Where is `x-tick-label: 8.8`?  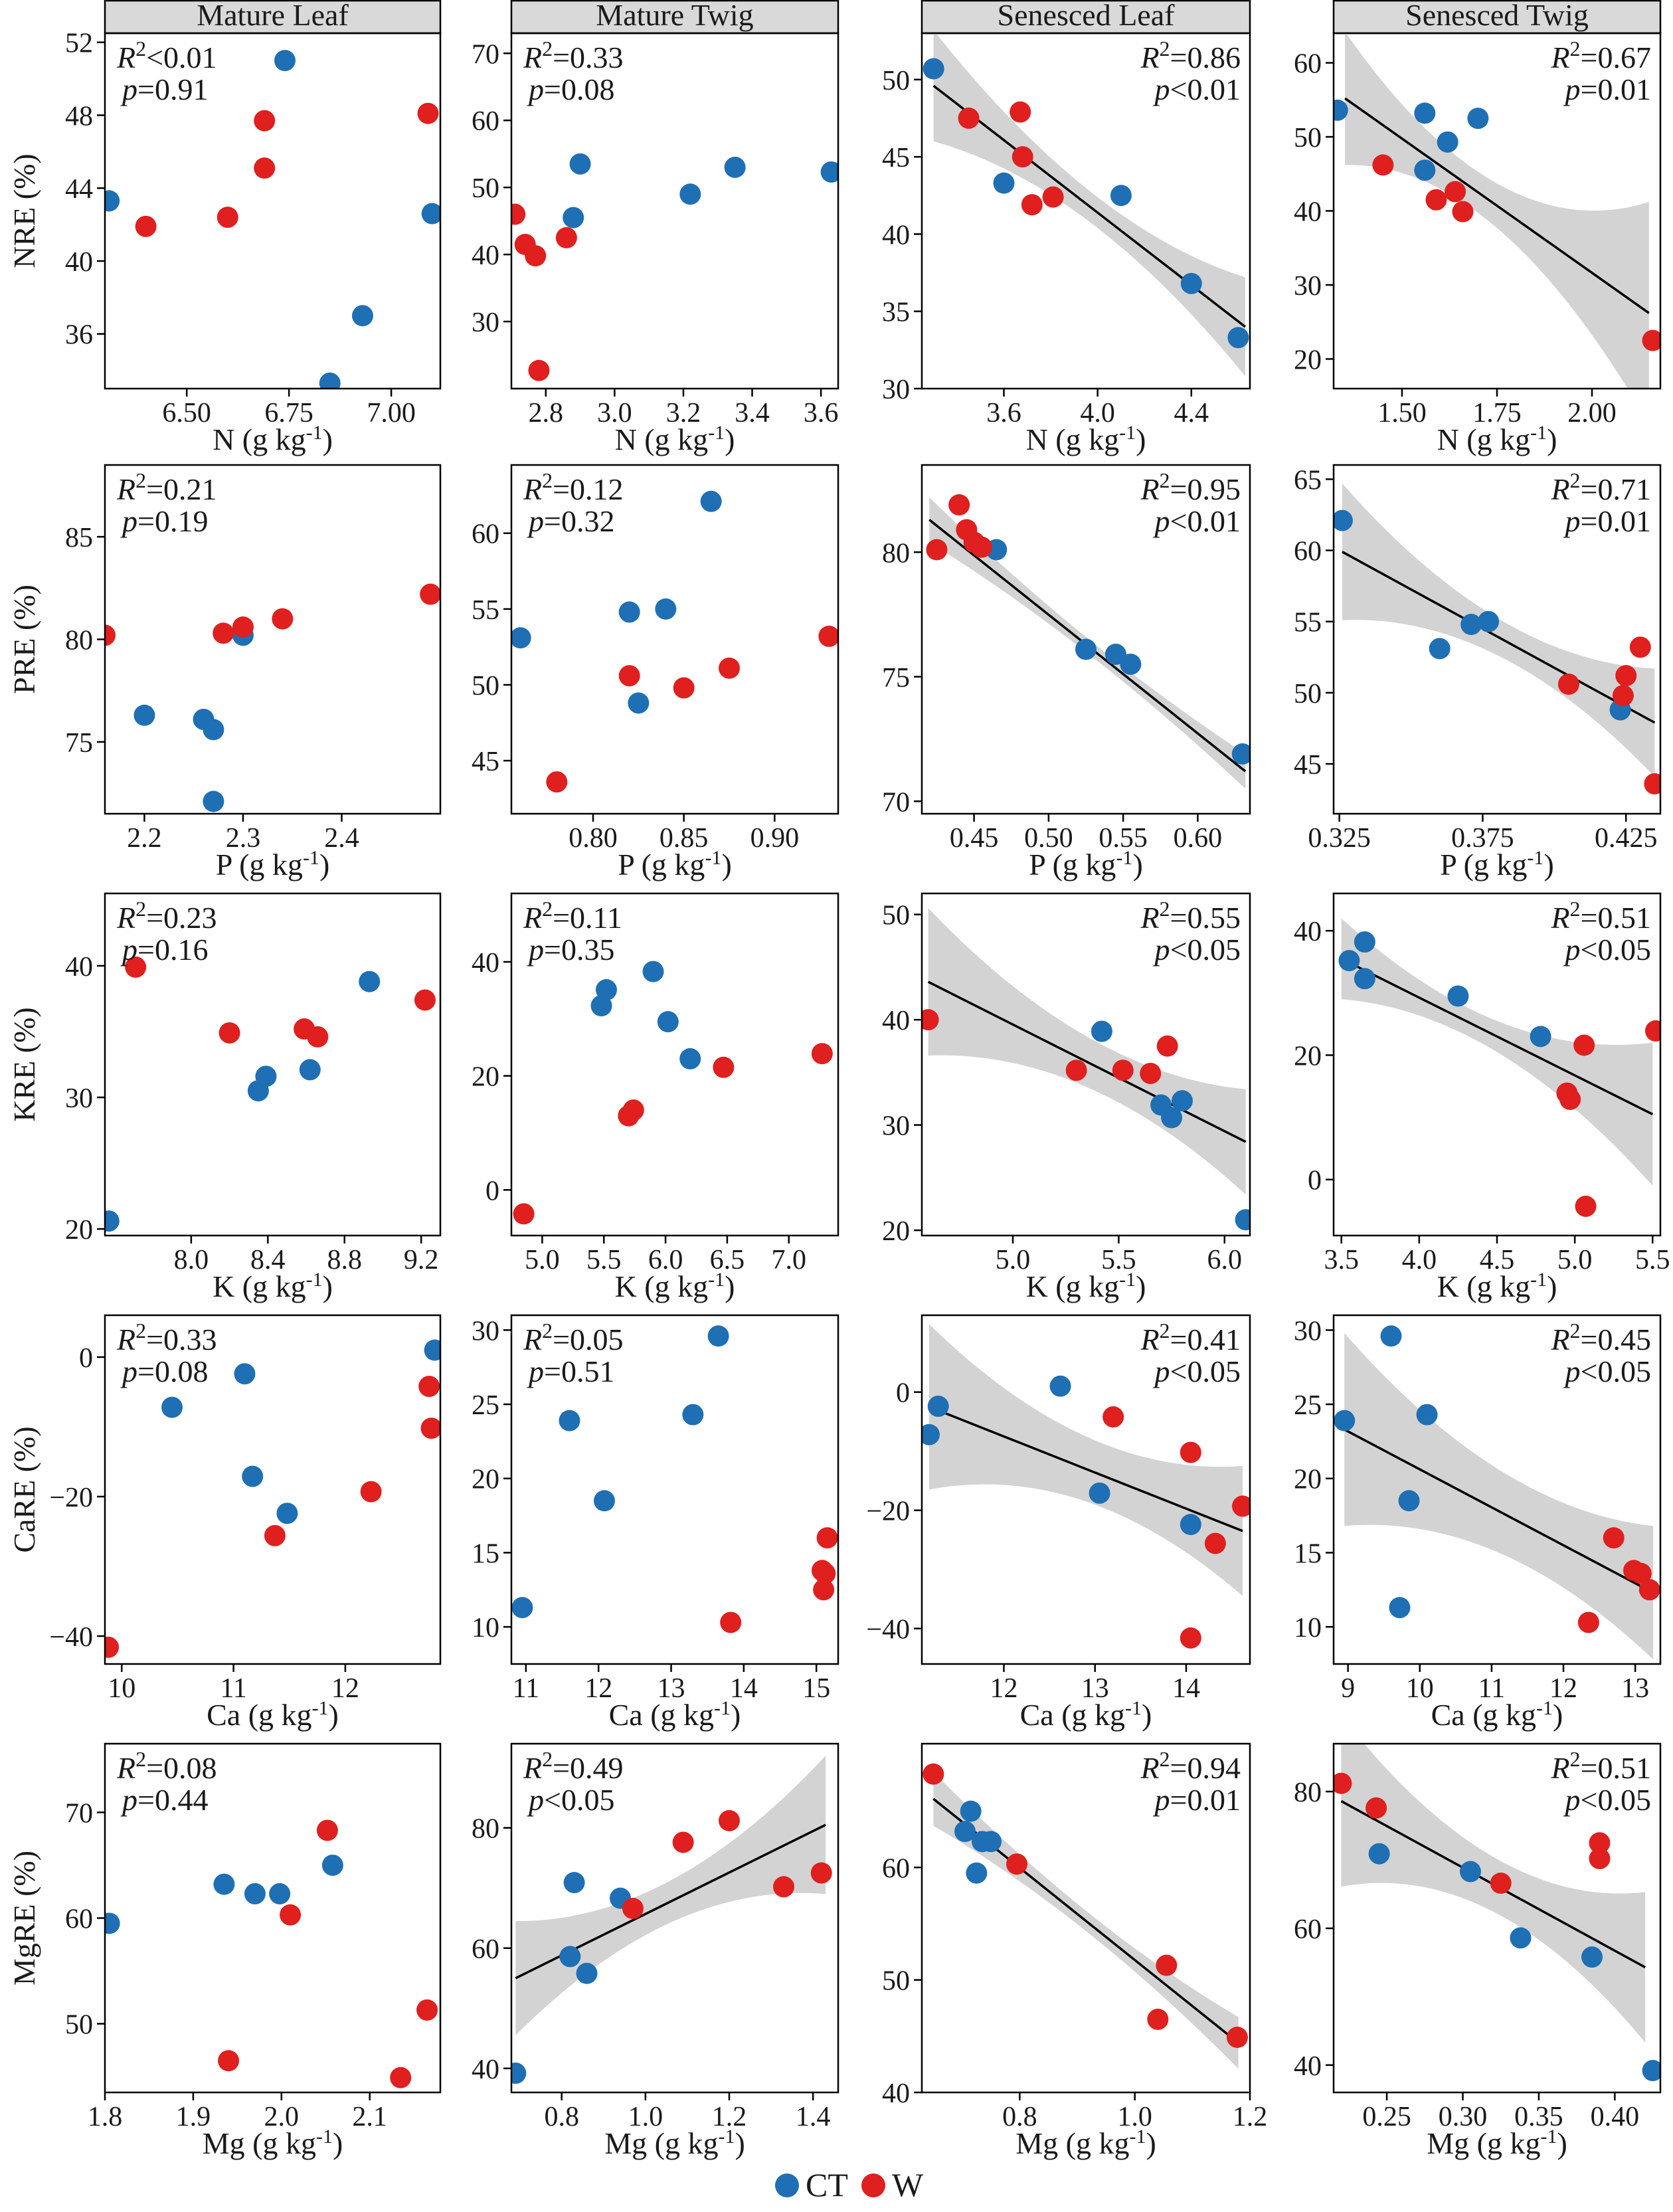
x-tick-label: 8.8 is located at coordinates (344, 1260).